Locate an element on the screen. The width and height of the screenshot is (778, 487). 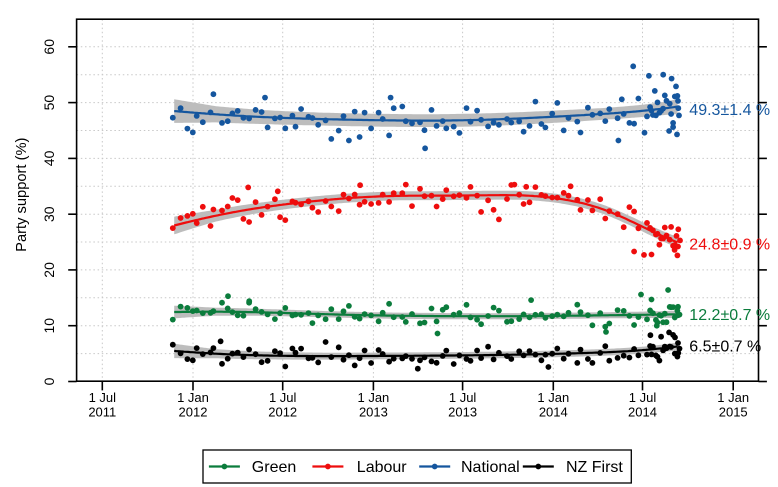
svg-text: 30 is located at coordinates (49, 214).